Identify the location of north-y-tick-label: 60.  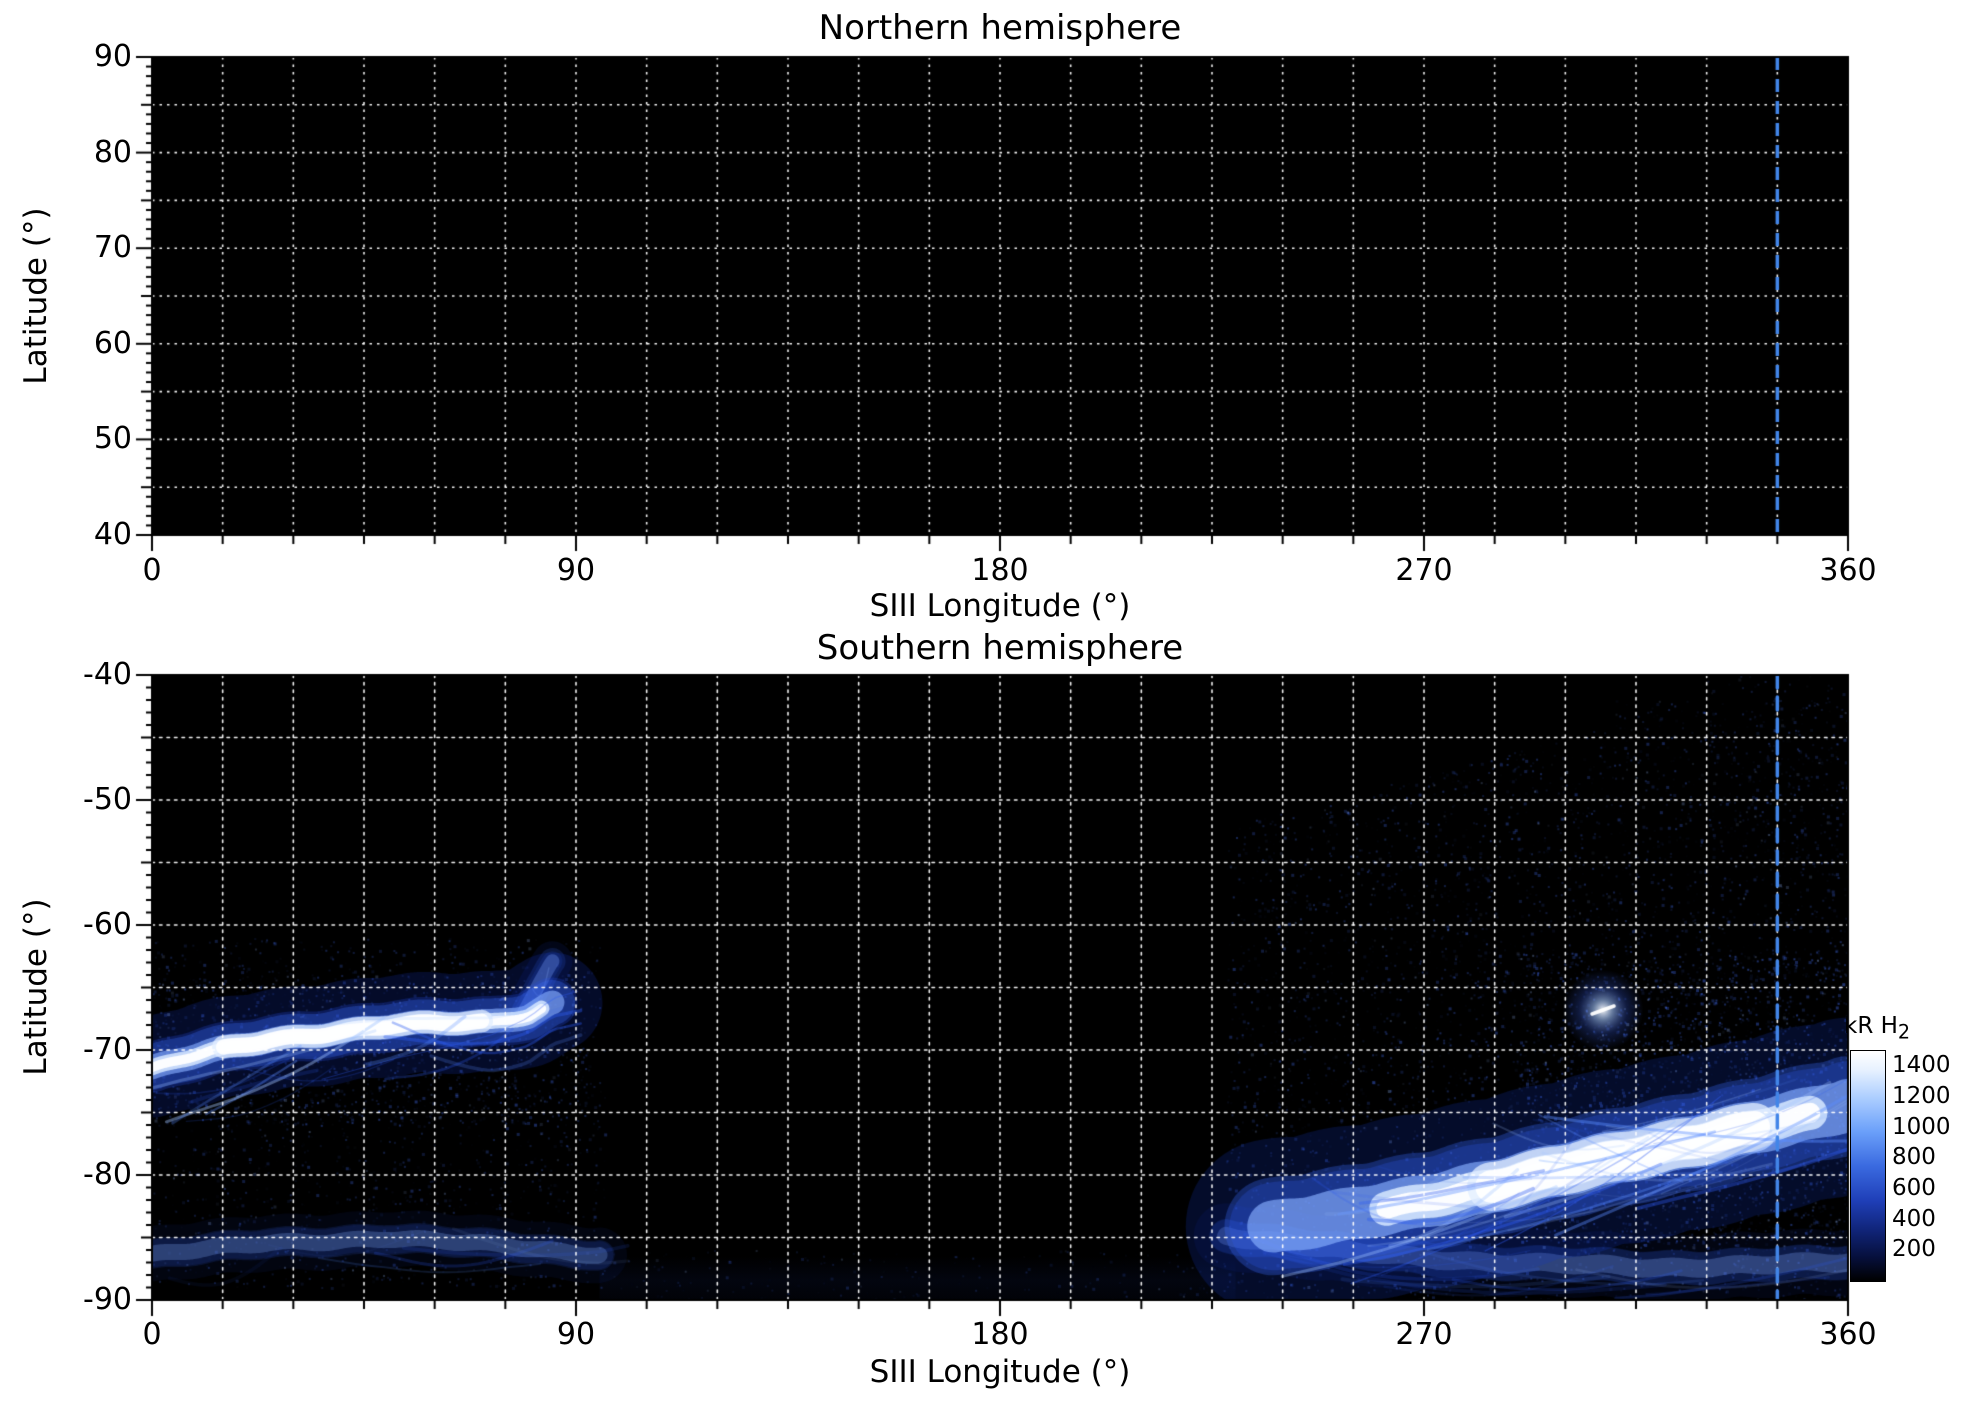
(112, 343).